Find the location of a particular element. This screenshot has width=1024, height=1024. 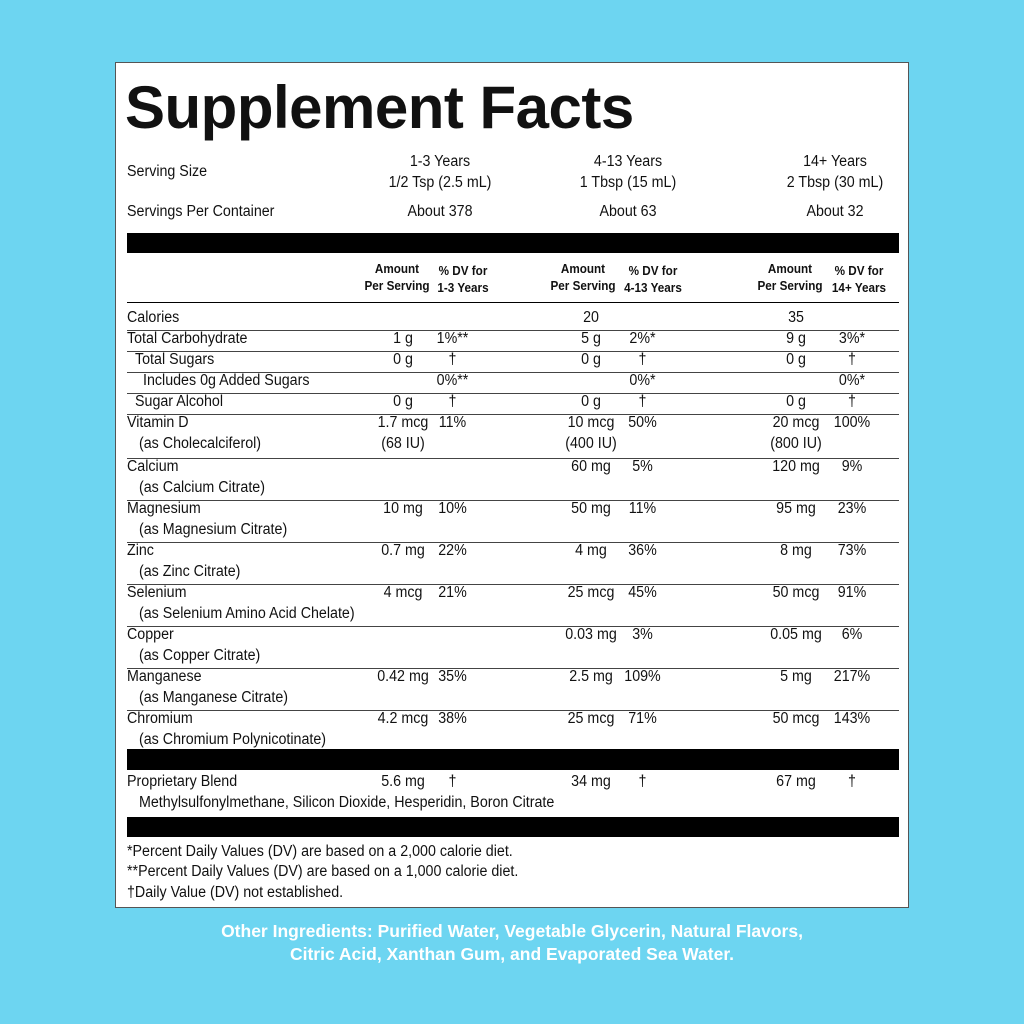

amount-cell: 0.03 mg is located at coordinates (591, 634).